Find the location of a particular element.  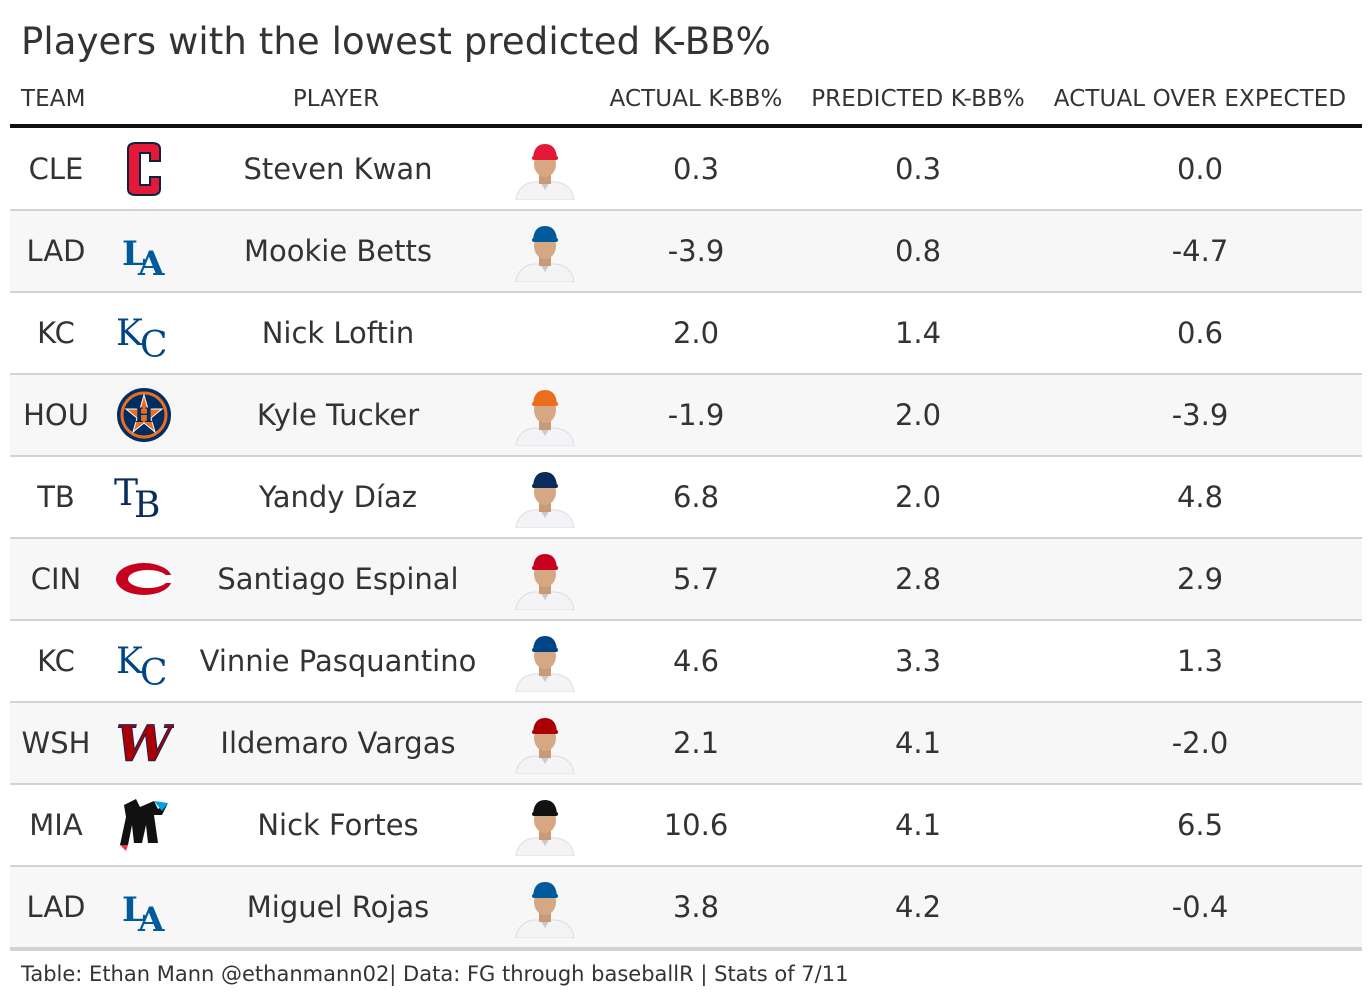

table-row: KC K C Vinnie Pasquantino 4.6 3.3 1.3 is located at coordinates (686, 662).